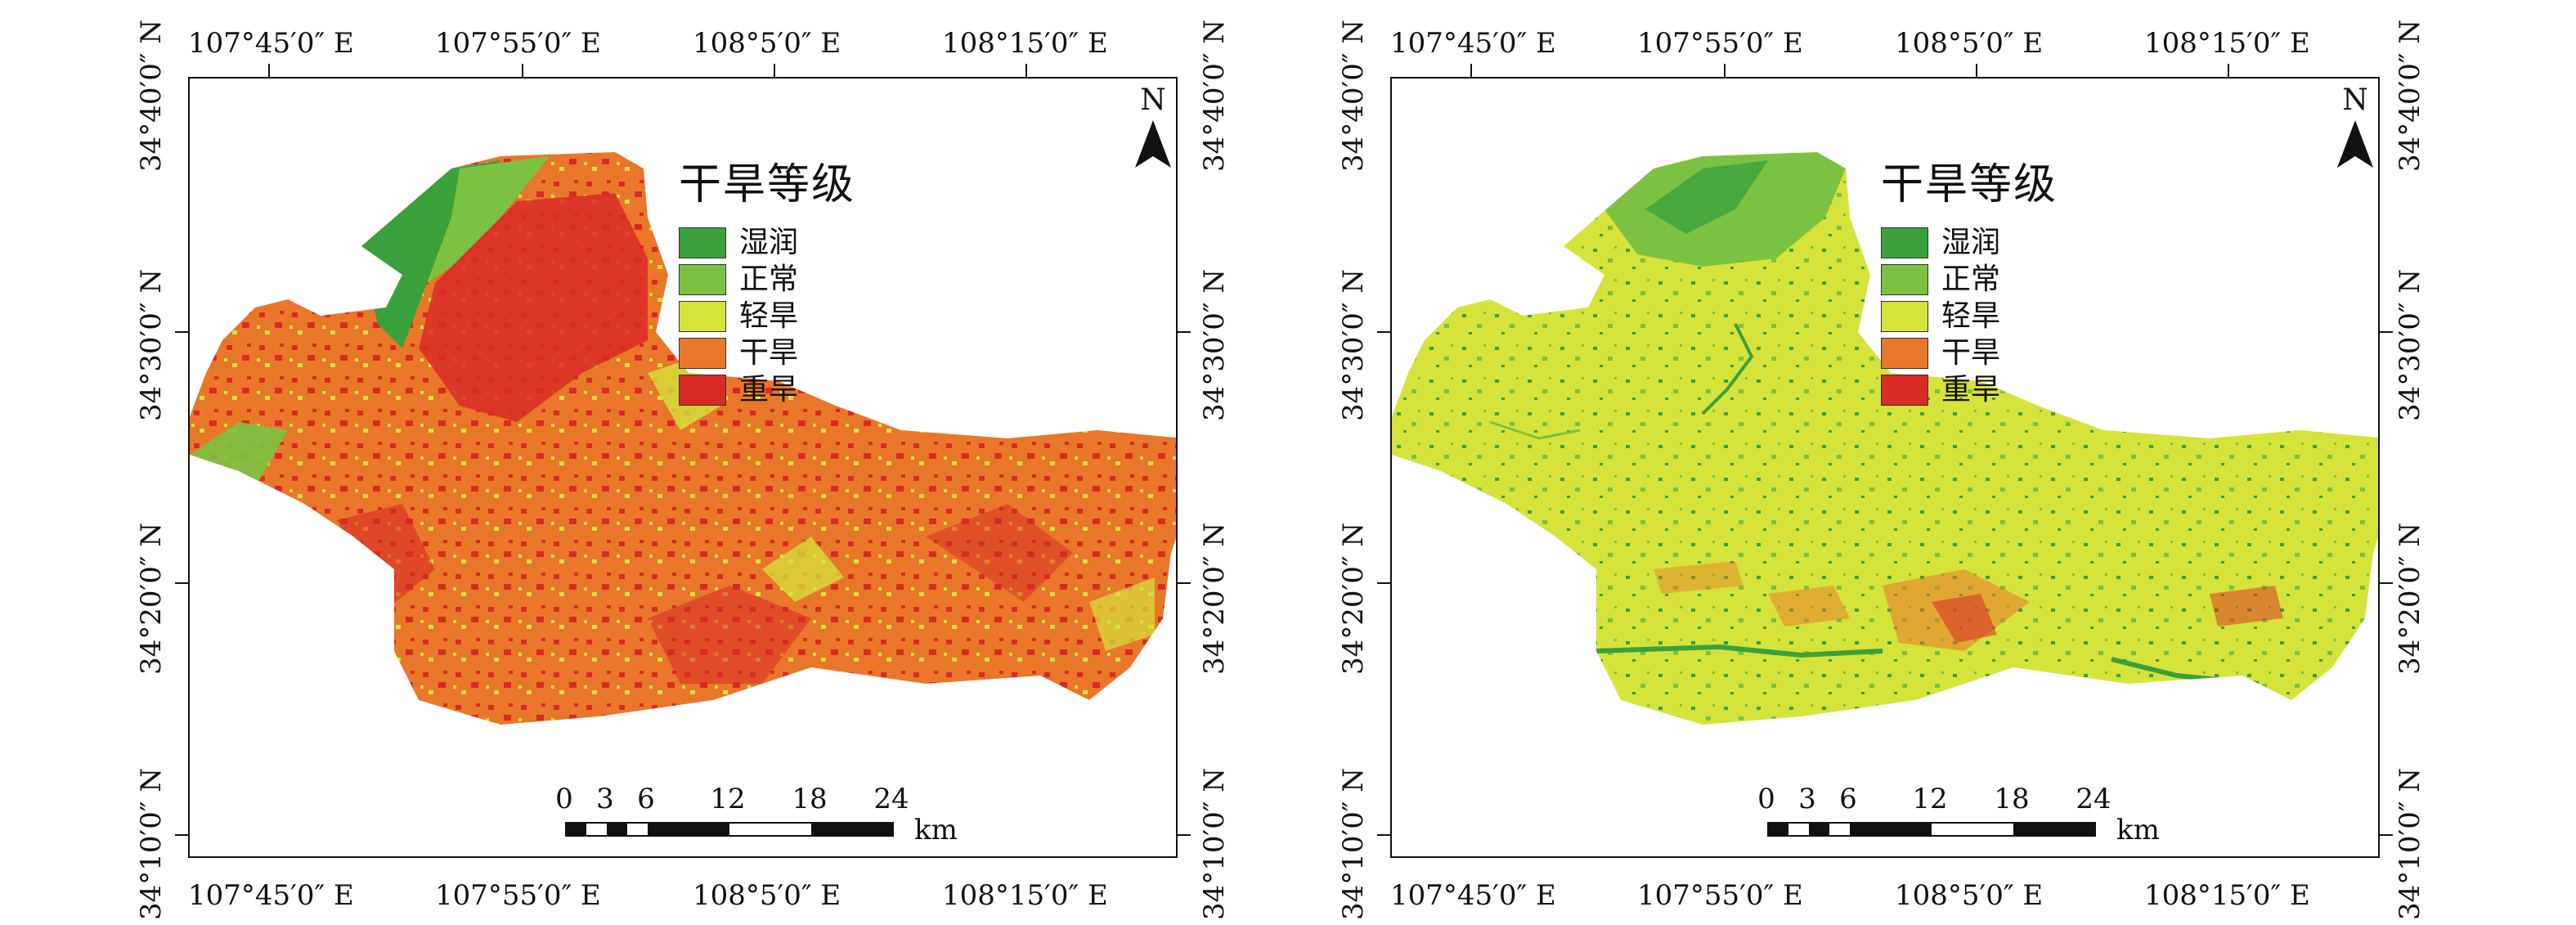  Describe the element at coordinates (2410, 95) in the screenshot. I see `lat-label-right-1: 34°40′0″ N` at that location.